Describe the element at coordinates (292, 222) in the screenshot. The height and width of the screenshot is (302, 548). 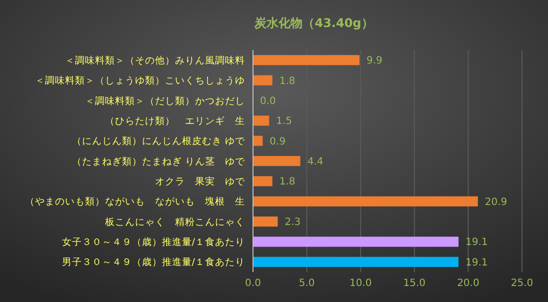
I see `data-label: 2.3` at that location.